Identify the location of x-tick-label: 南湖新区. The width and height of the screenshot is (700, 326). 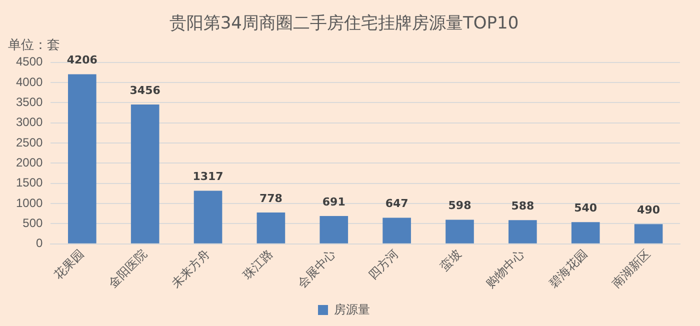
(631, 268).